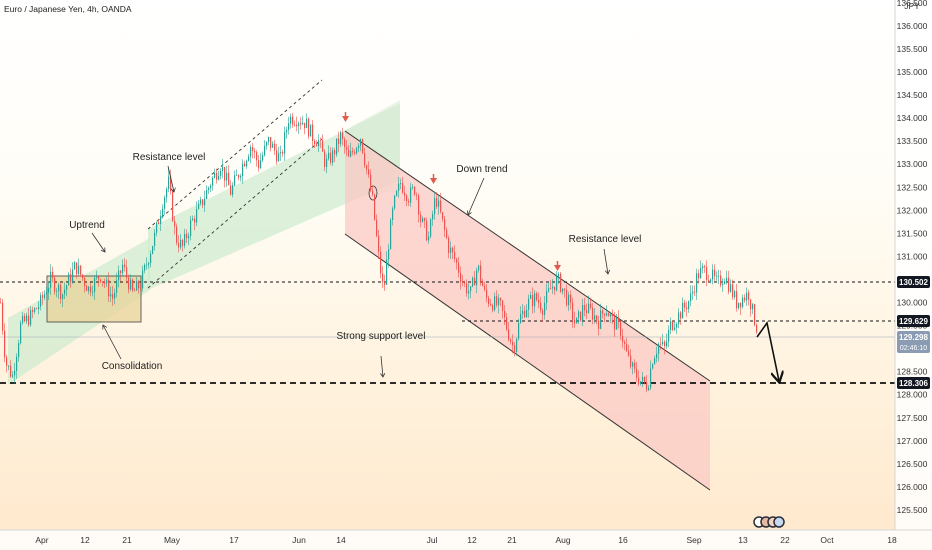  I want to click on badge-countdown-text: 02:46:10, so click(913, 348).